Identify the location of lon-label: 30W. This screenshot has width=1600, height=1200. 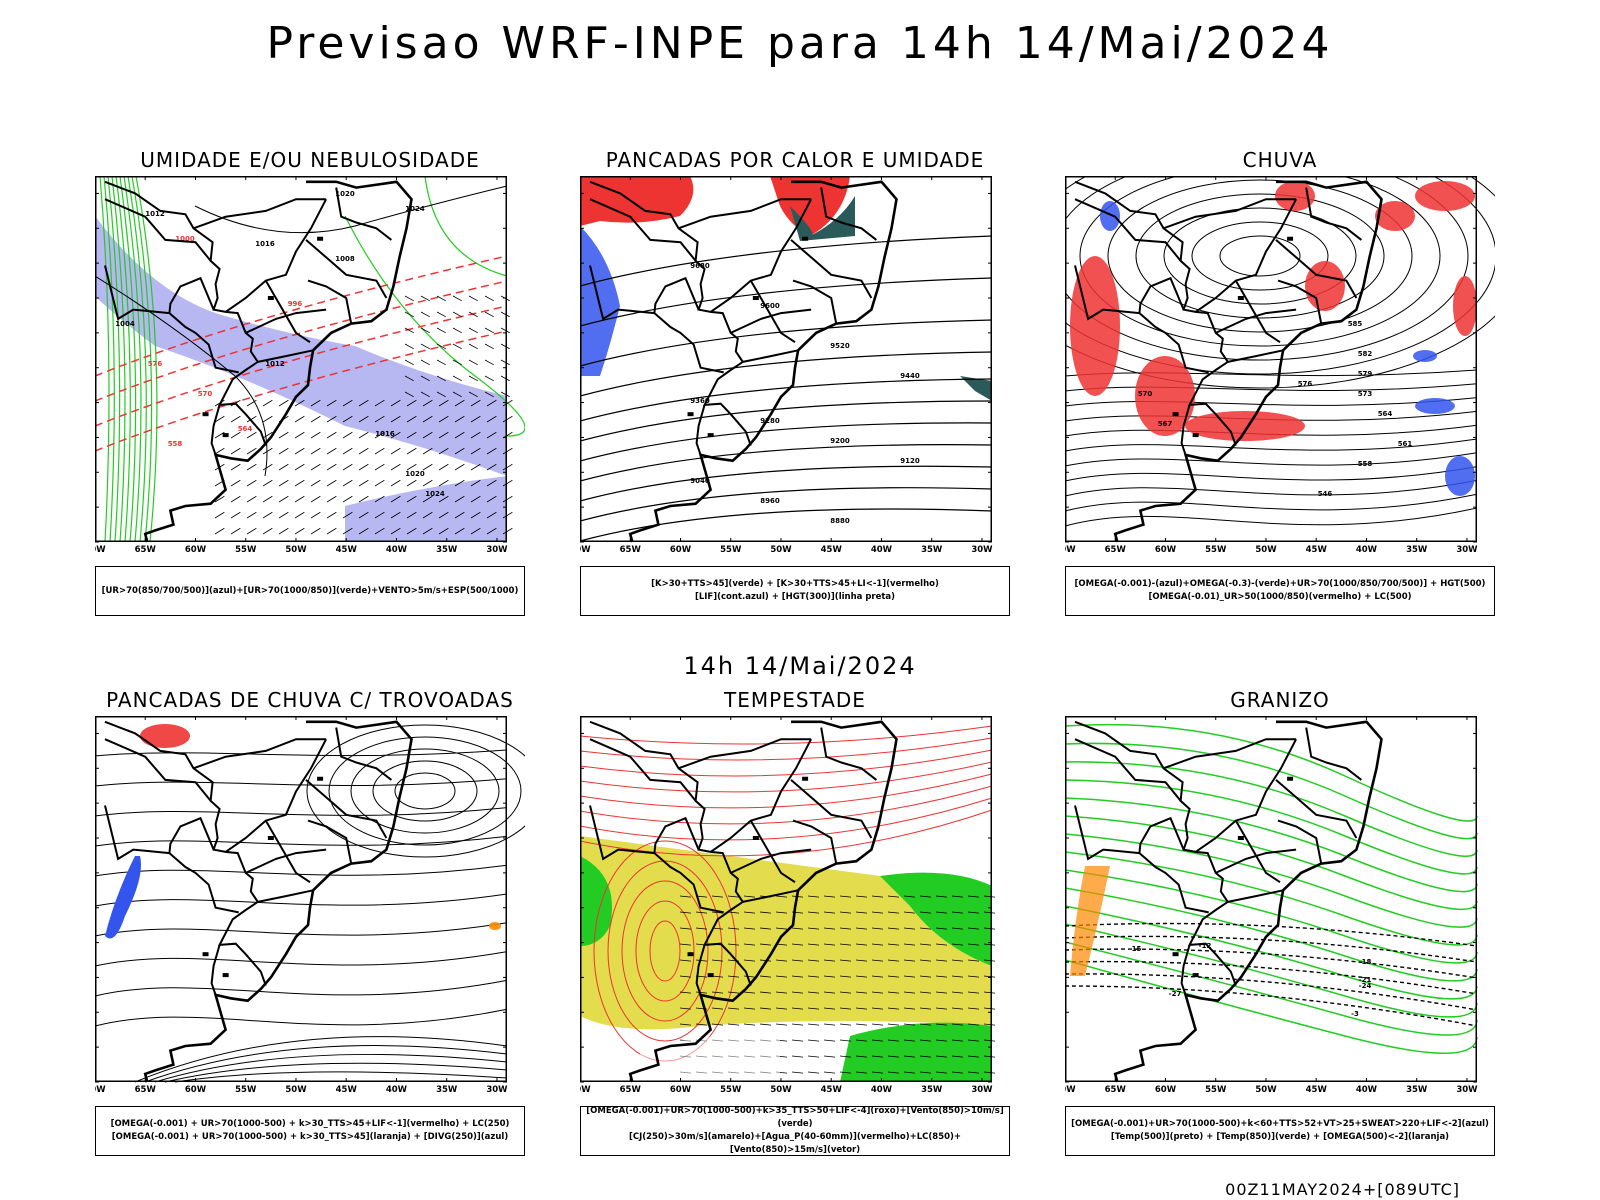
(1467, 550).